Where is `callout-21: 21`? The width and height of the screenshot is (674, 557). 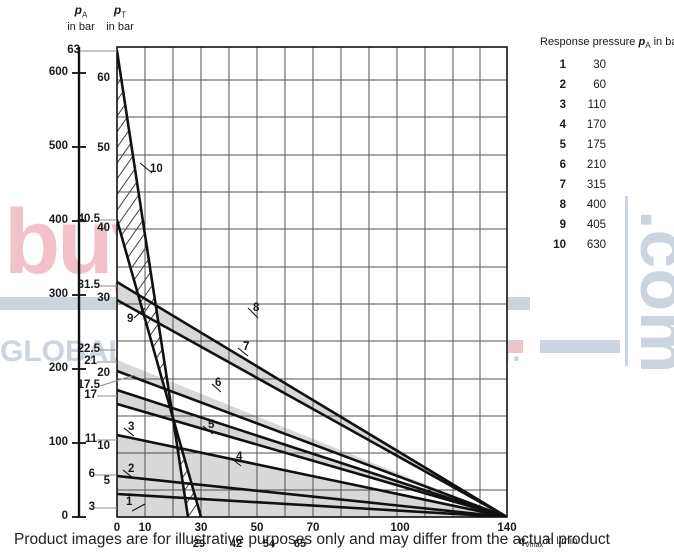
callout-21: 21 is located at coordinates (90, 361).